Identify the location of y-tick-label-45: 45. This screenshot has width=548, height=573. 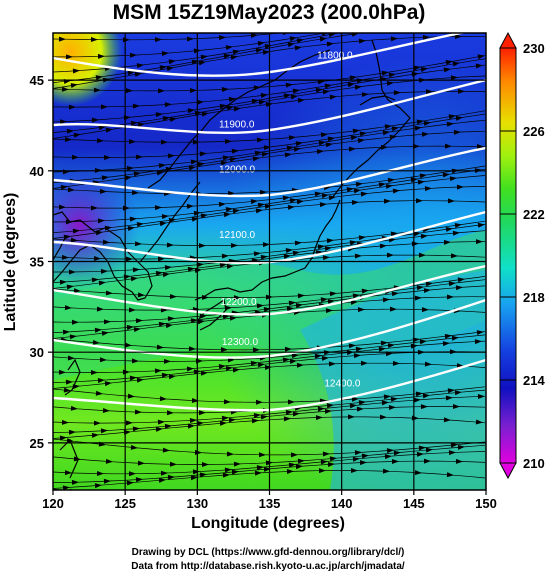
(37, 80).